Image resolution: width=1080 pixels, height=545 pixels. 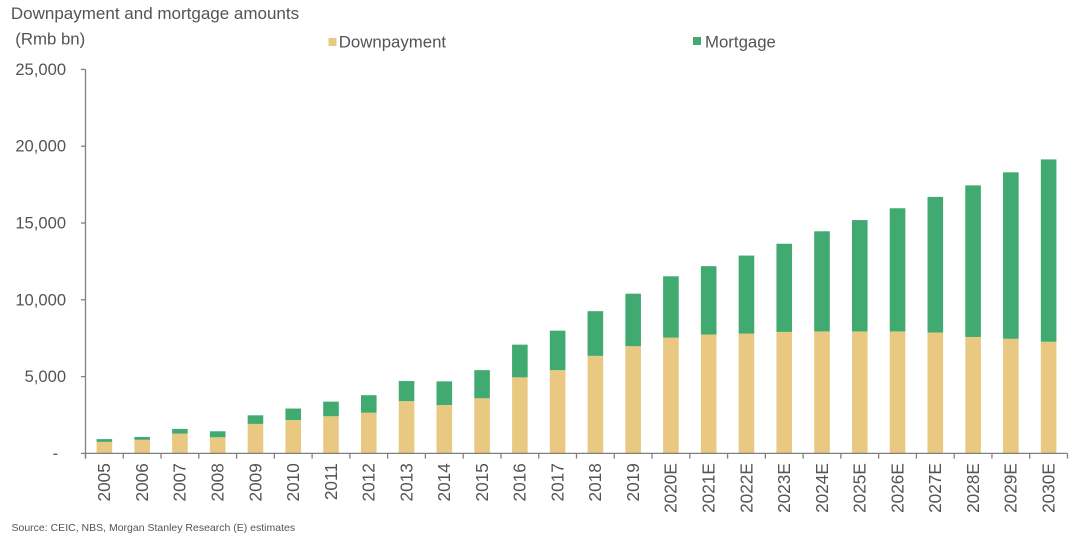 I want to click on svg-text: 2020E, so click(x=671, y=488).